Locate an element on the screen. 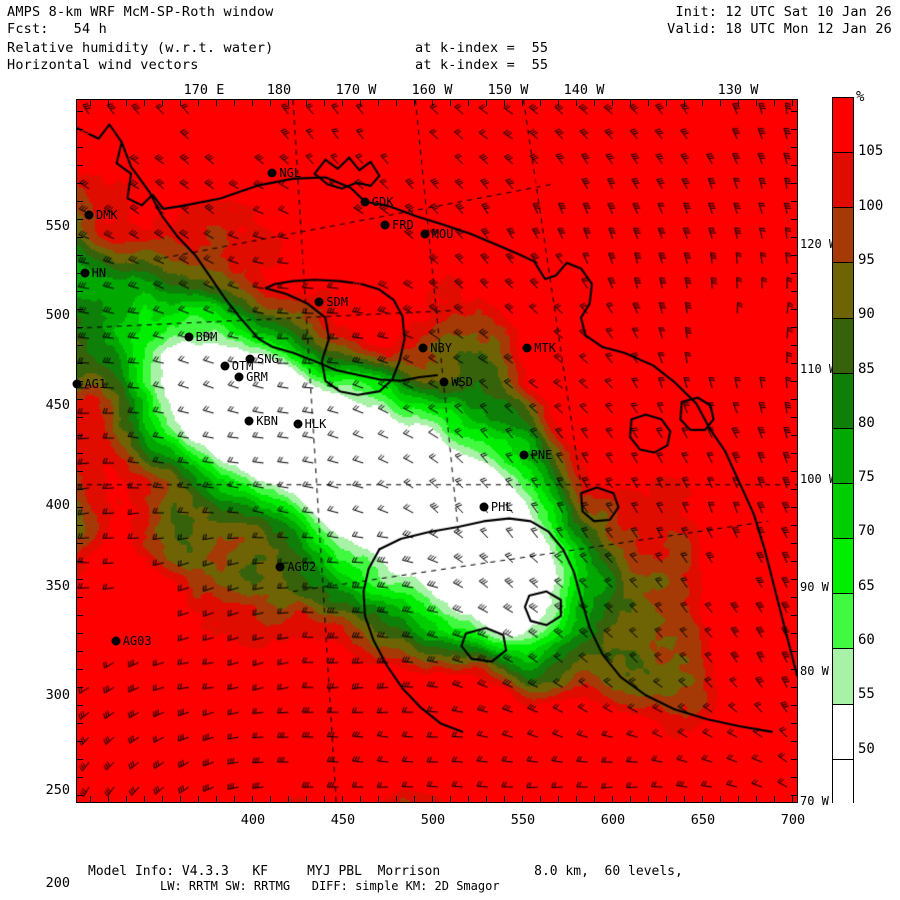 This screenshot has height=900, width=900. lon-tick-top-2: 170 W is located at coordinates (356, 90).